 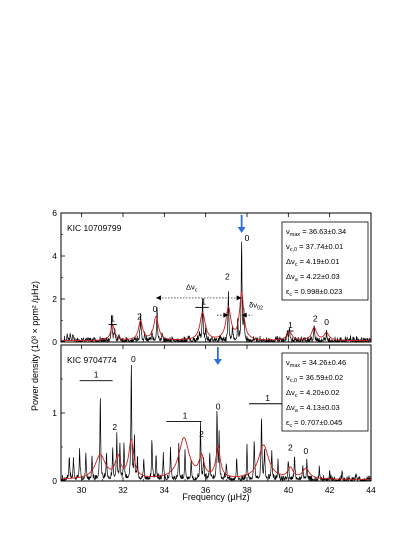 What do you see at coordinates (313, 277) in the screenshot?
I see `info-box-line: Δνa = 4.22±0.03` at bounding box center [313, 277].